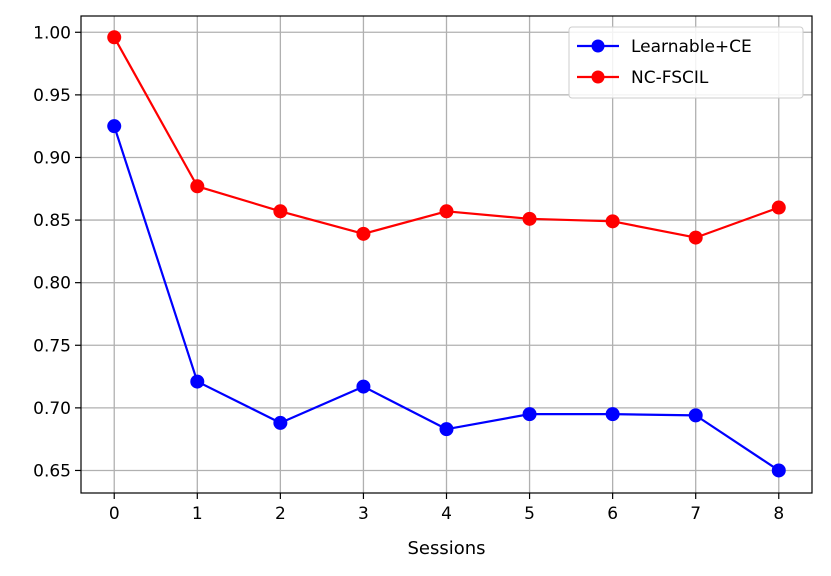 This screenshot has height=576, width=831. What do you see at coordinates (52, 221) in the screenshot?
I see `y-tick-label: 0.85` at bounding box center [52, 221].